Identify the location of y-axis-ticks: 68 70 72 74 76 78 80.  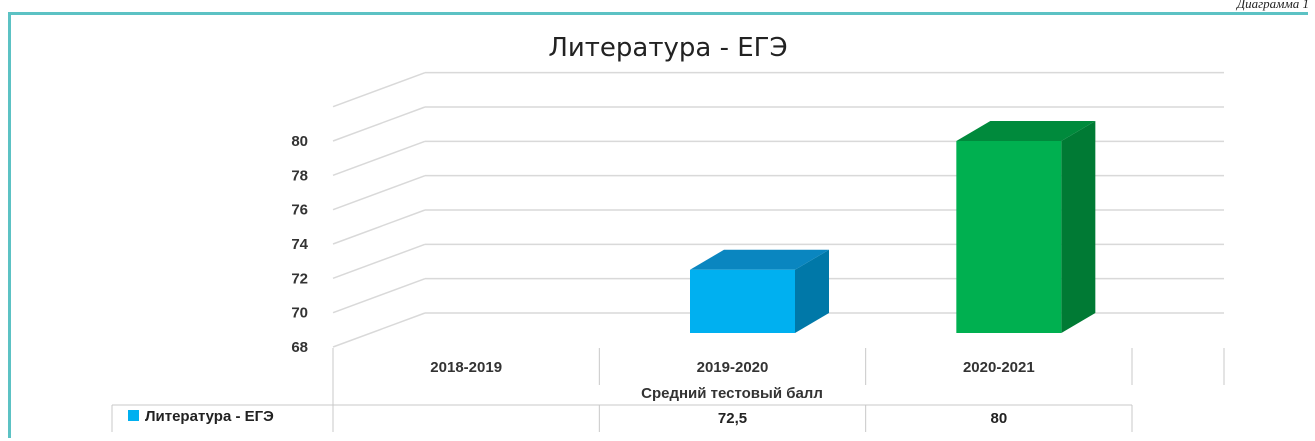
(299, 244).